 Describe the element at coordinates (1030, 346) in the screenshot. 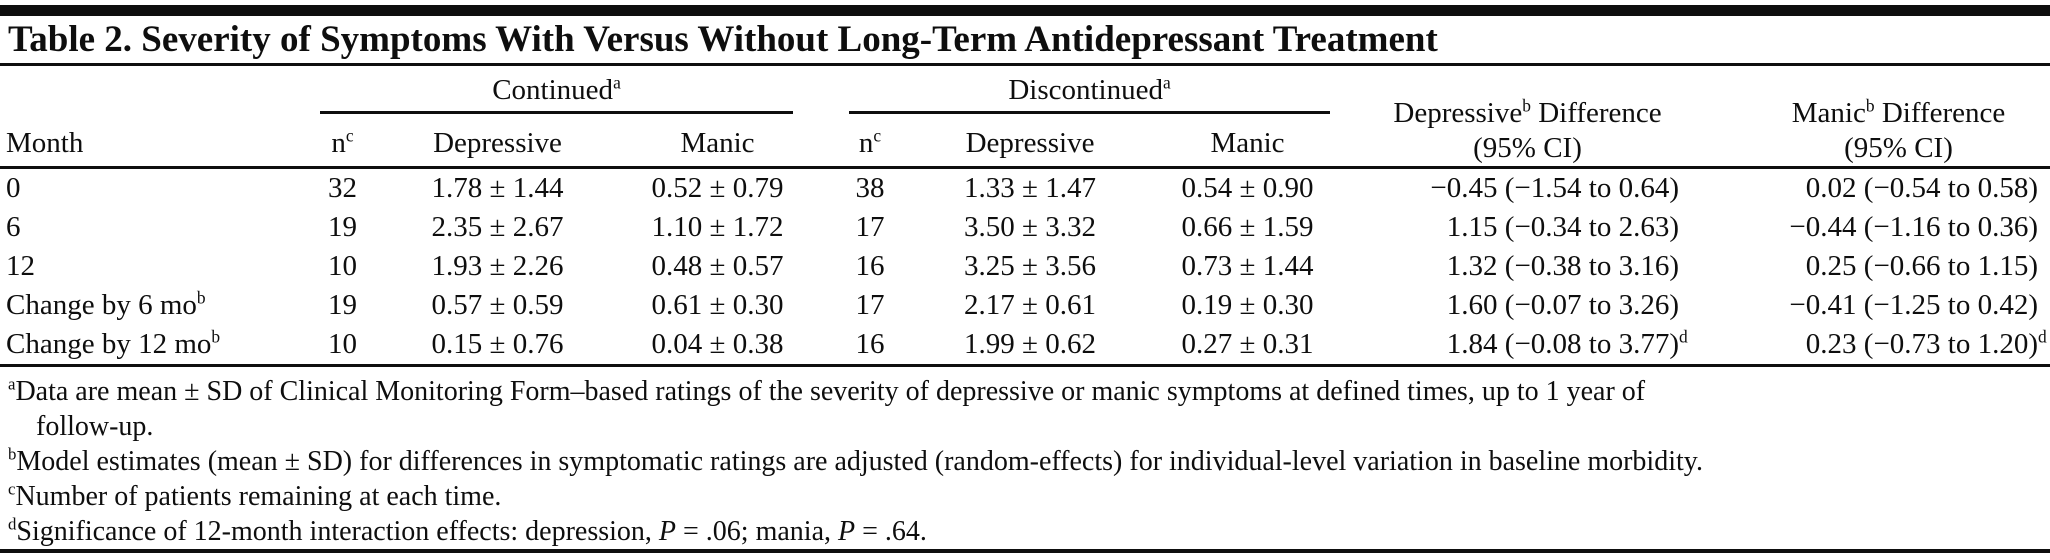

I see `cell-discontinued-depressive: 1.99 ± 0.62` at that location.